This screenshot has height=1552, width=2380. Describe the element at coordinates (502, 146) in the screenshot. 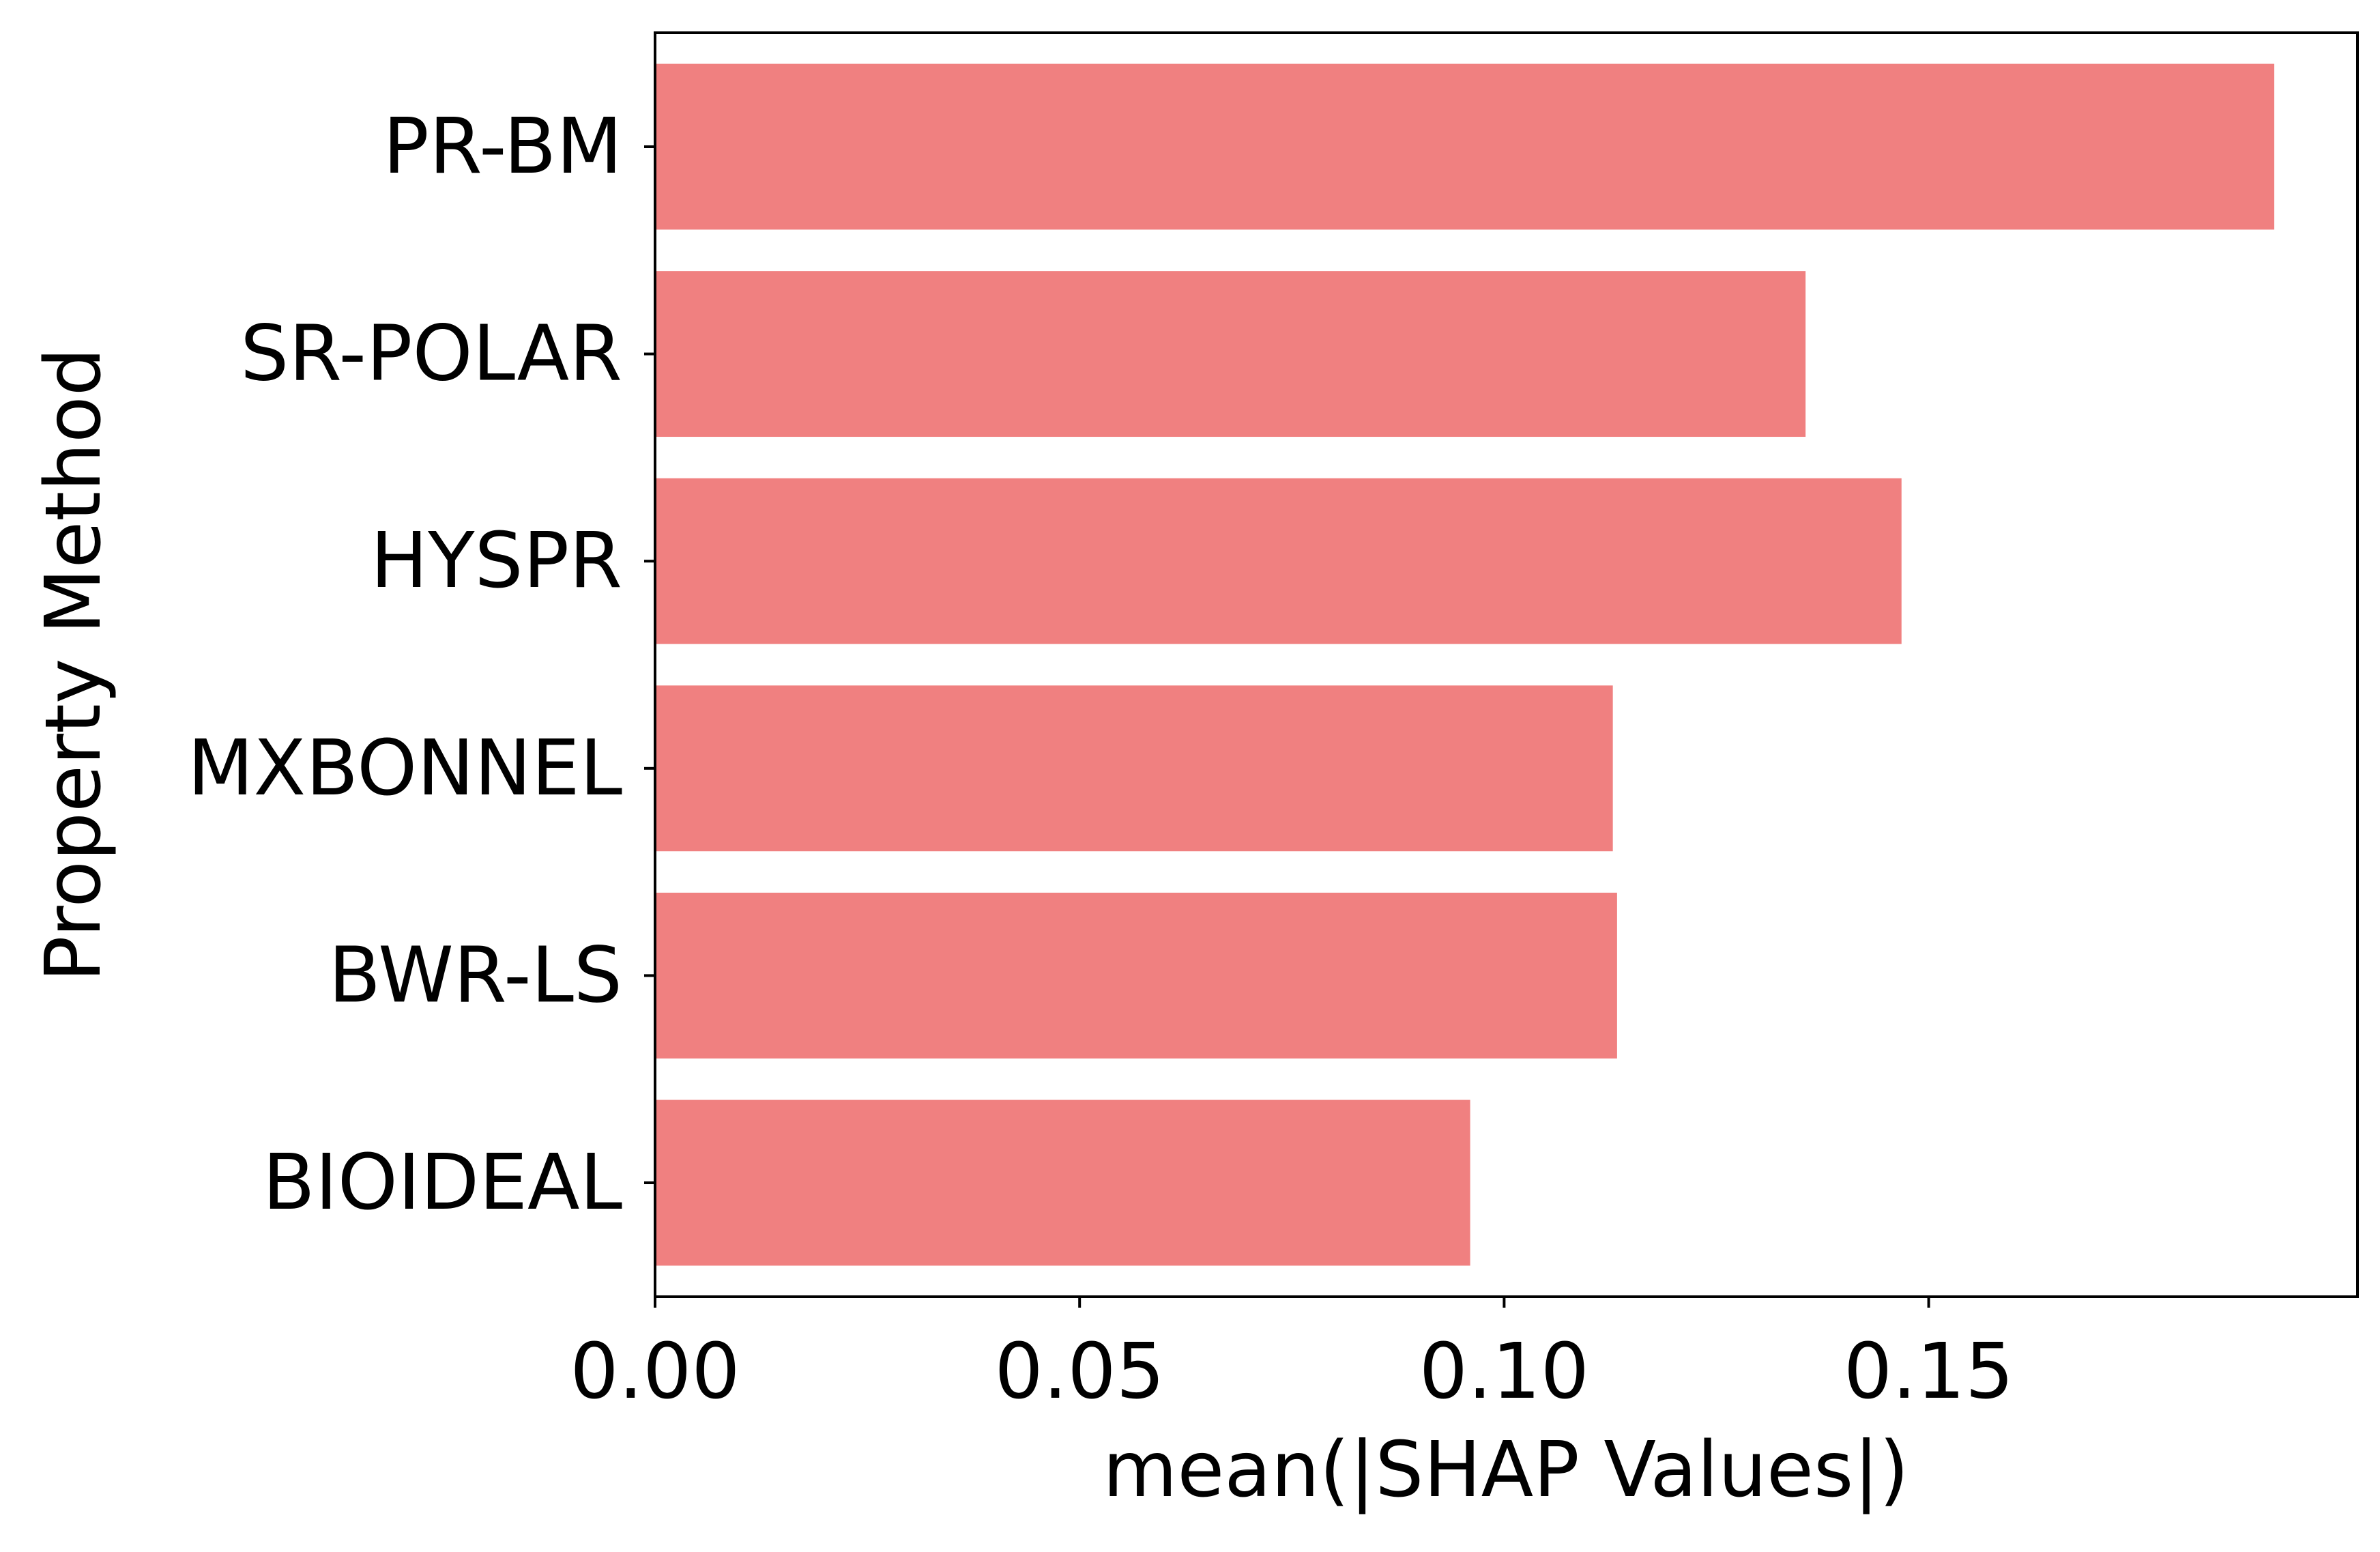

I see `y-tick-label: PR-BM` at that location.